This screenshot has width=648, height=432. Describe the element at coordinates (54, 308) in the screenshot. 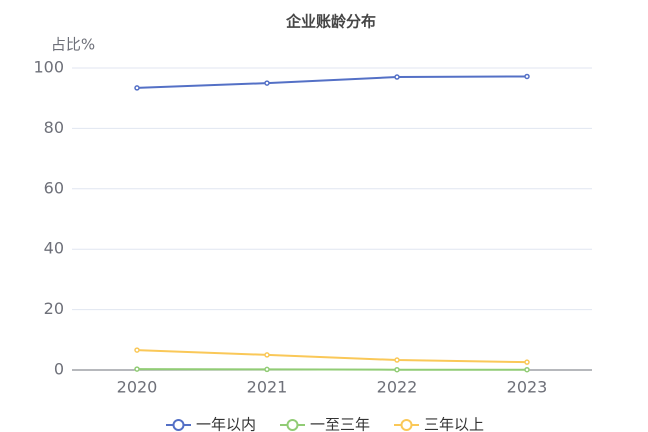

I see `y-tick-label: 20` at that location.